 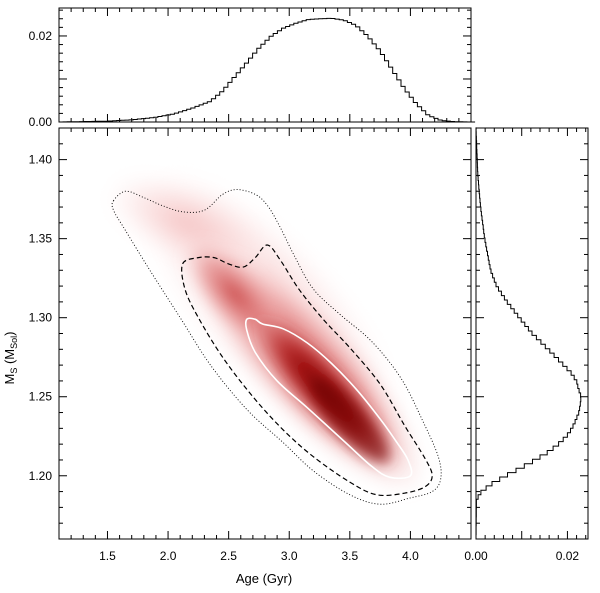 I want to click on top-y-tick-label: 0.02, so click(x=41, y=36).